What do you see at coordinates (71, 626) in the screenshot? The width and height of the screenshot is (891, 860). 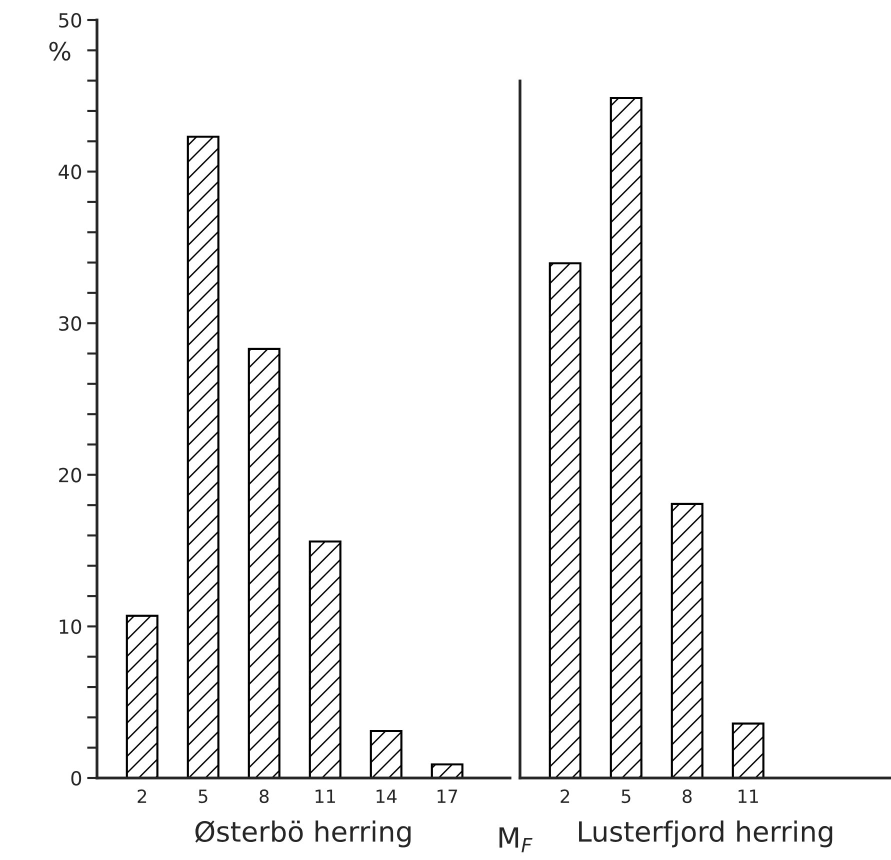 I see `y-tick-label: 10` at bounding box center [71, 626].